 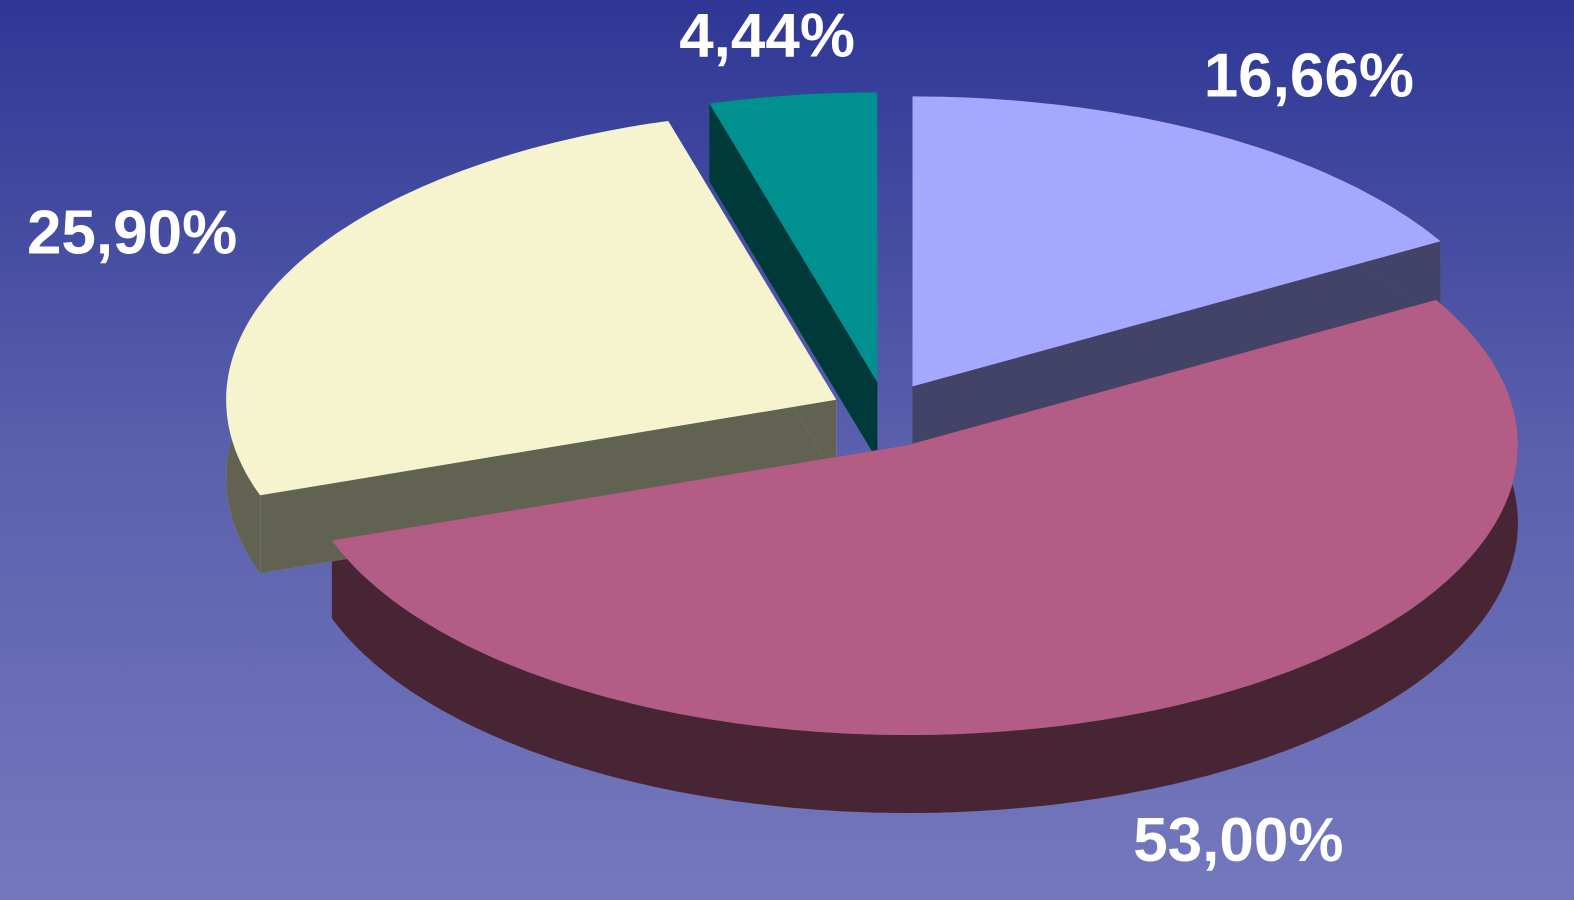 I want to click on data-label: 25,90%, so click(x=132, y=232).